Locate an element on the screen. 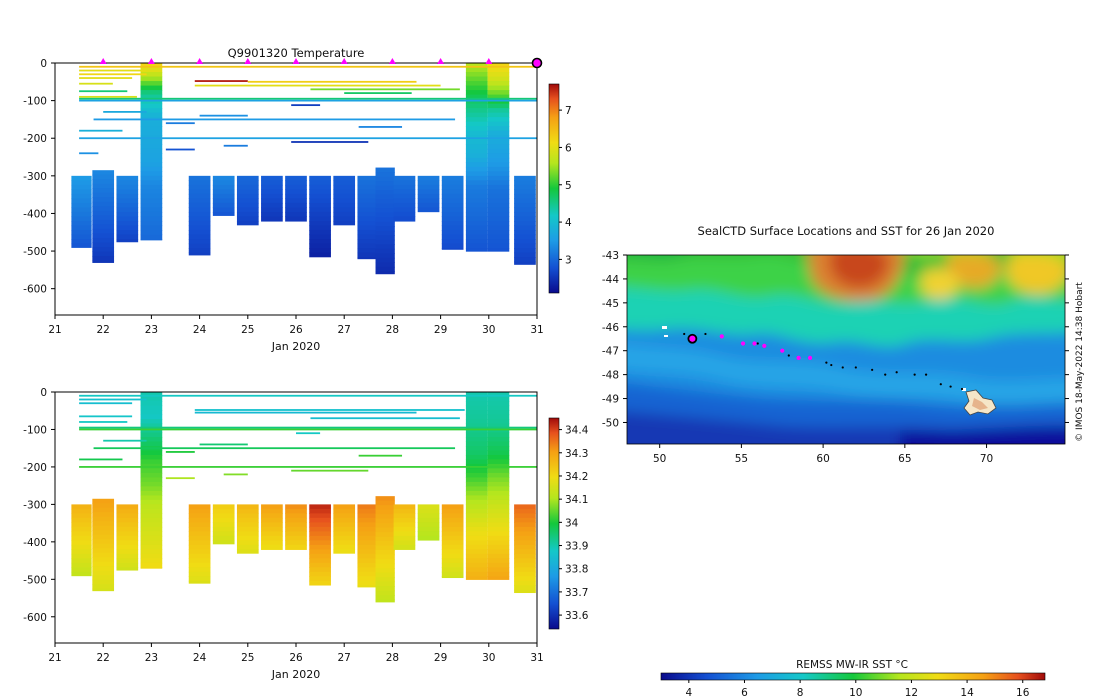 The image size is (1100, 700). y-tick-label: -200 is located at coordinates (35, 468).